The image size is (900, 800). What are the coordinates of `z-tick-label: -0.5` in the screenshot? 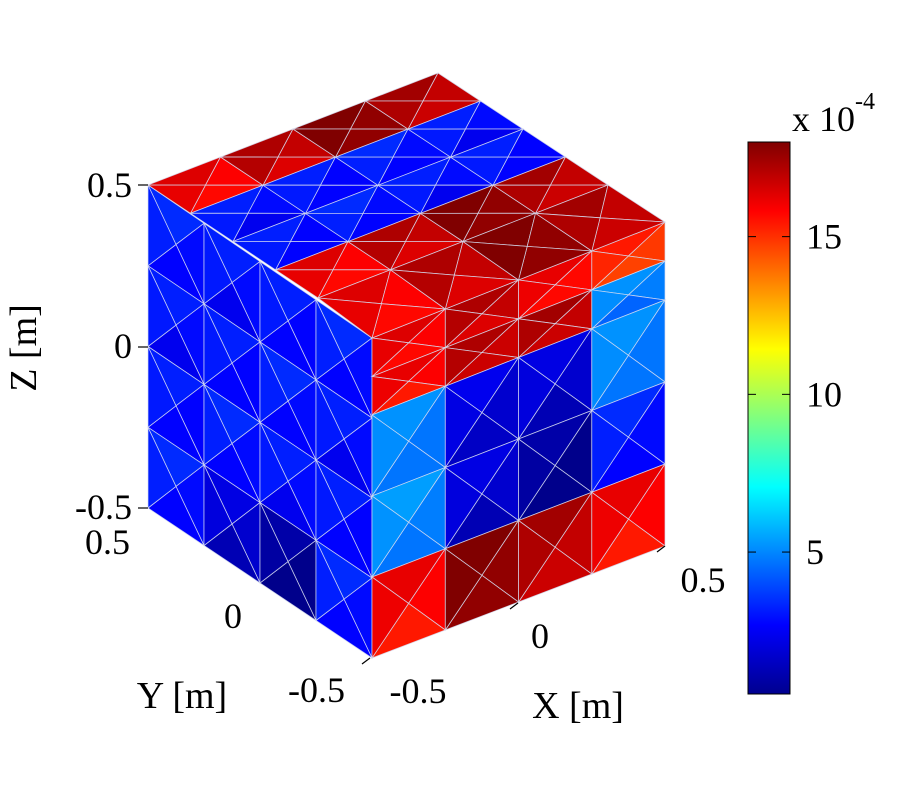 It's located at (103, 507).